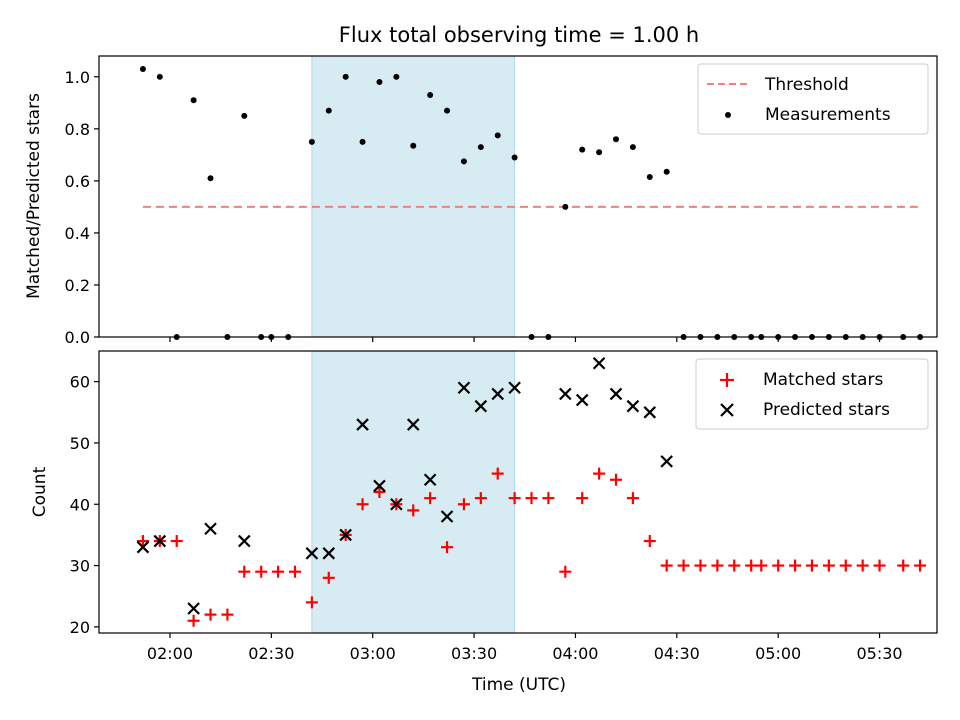 This screenshot has width=960, height=720. I want to click on x-tick-label: 03:30, so click(474, 653).